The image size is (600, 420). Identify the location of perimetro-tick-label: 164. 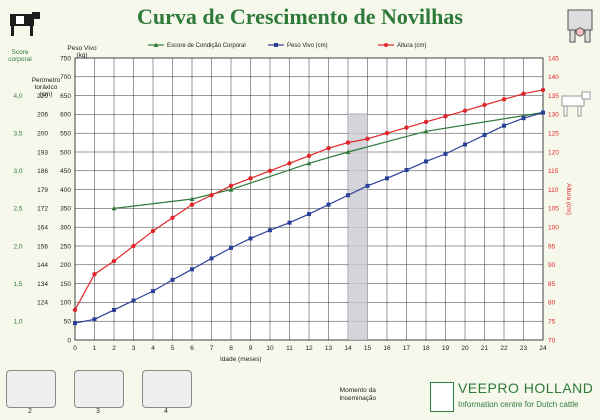
(42, 228).